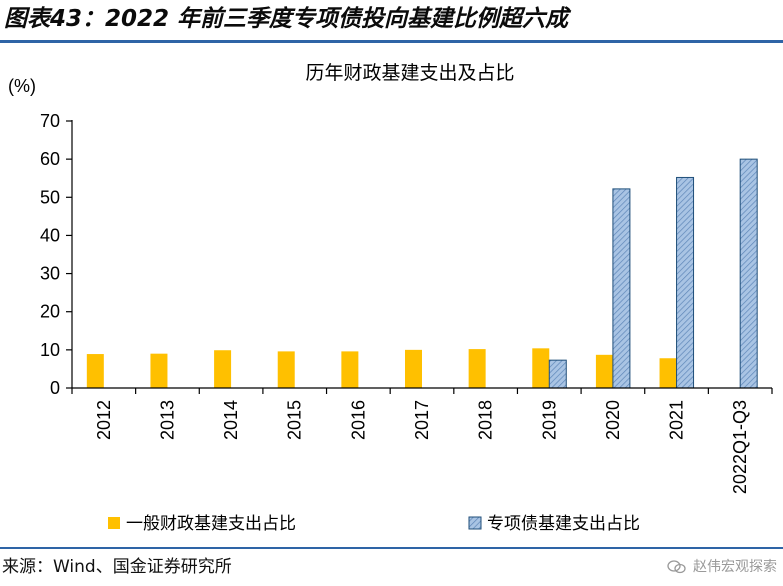 This screenshot has width=783, height=586. I want to click on bar-general-2017, so click(413, 368).